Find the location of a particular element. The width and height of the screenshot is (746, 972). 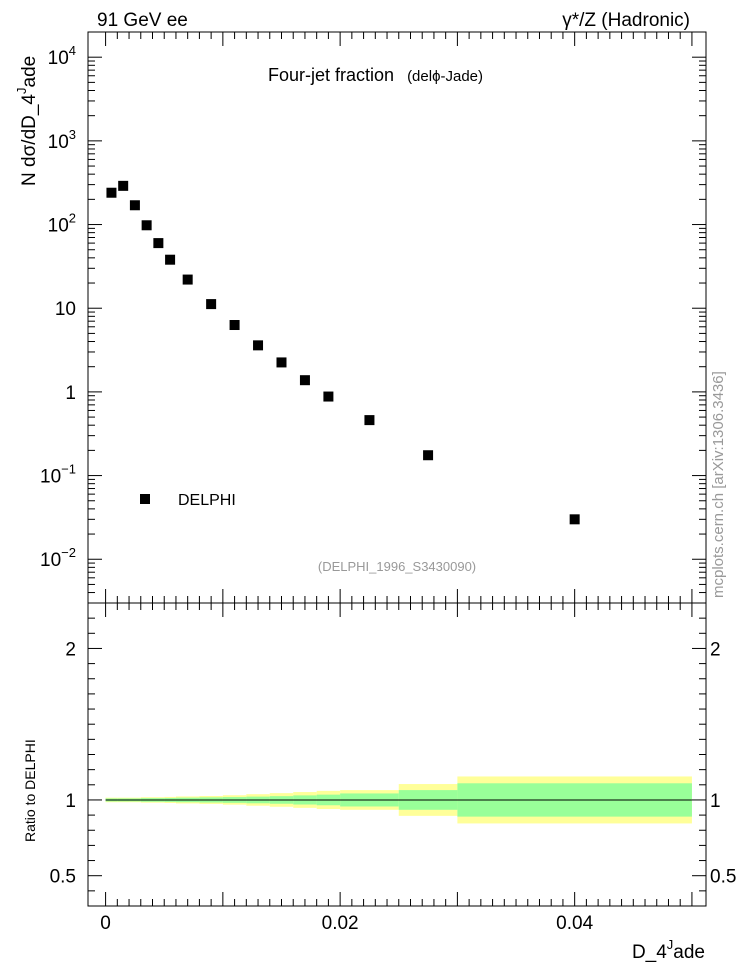

ratio-y-tick-label-right: 1 is located at coordinates (715, 801).